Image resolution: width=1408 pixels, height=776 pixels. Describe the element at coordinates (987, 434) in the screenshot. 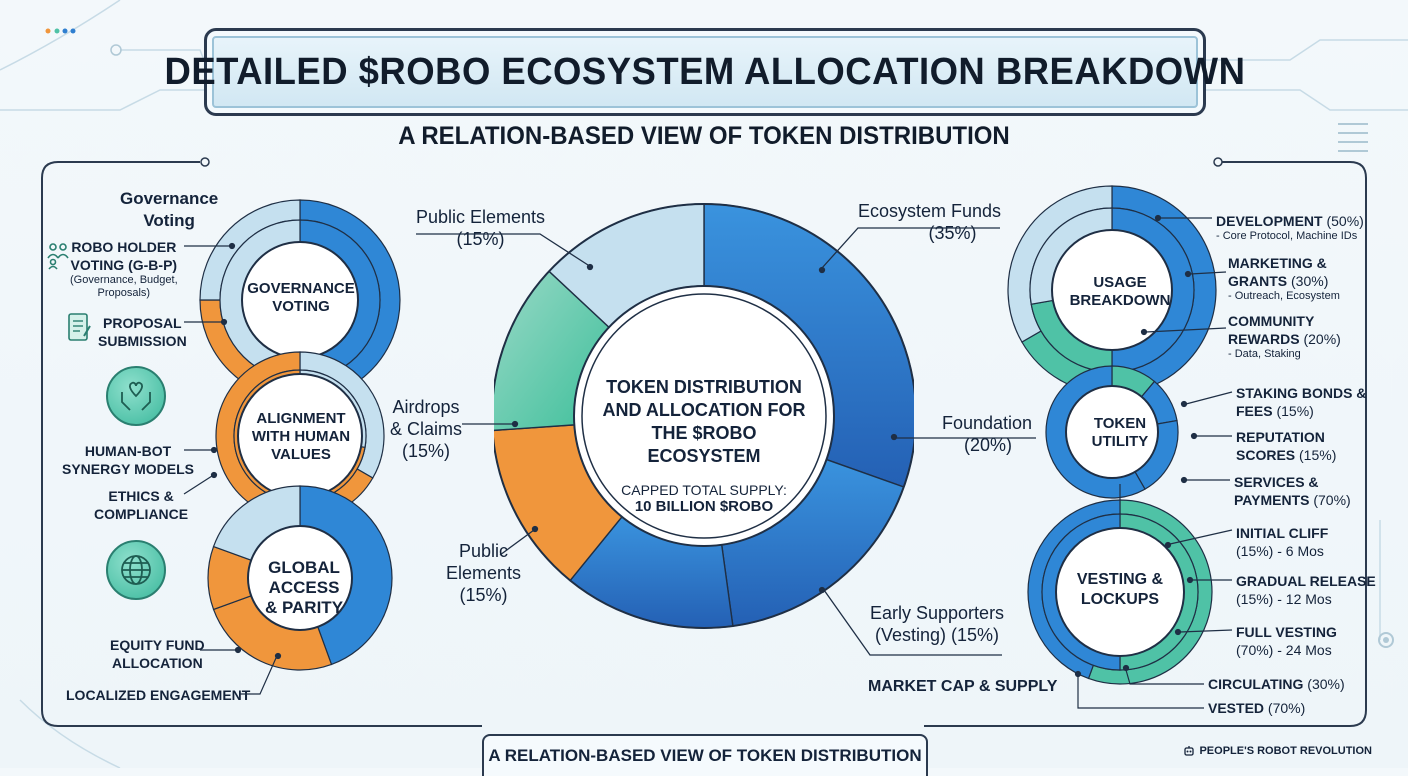

I see `slice-label-foundation: Foundation (20%)` at that location.